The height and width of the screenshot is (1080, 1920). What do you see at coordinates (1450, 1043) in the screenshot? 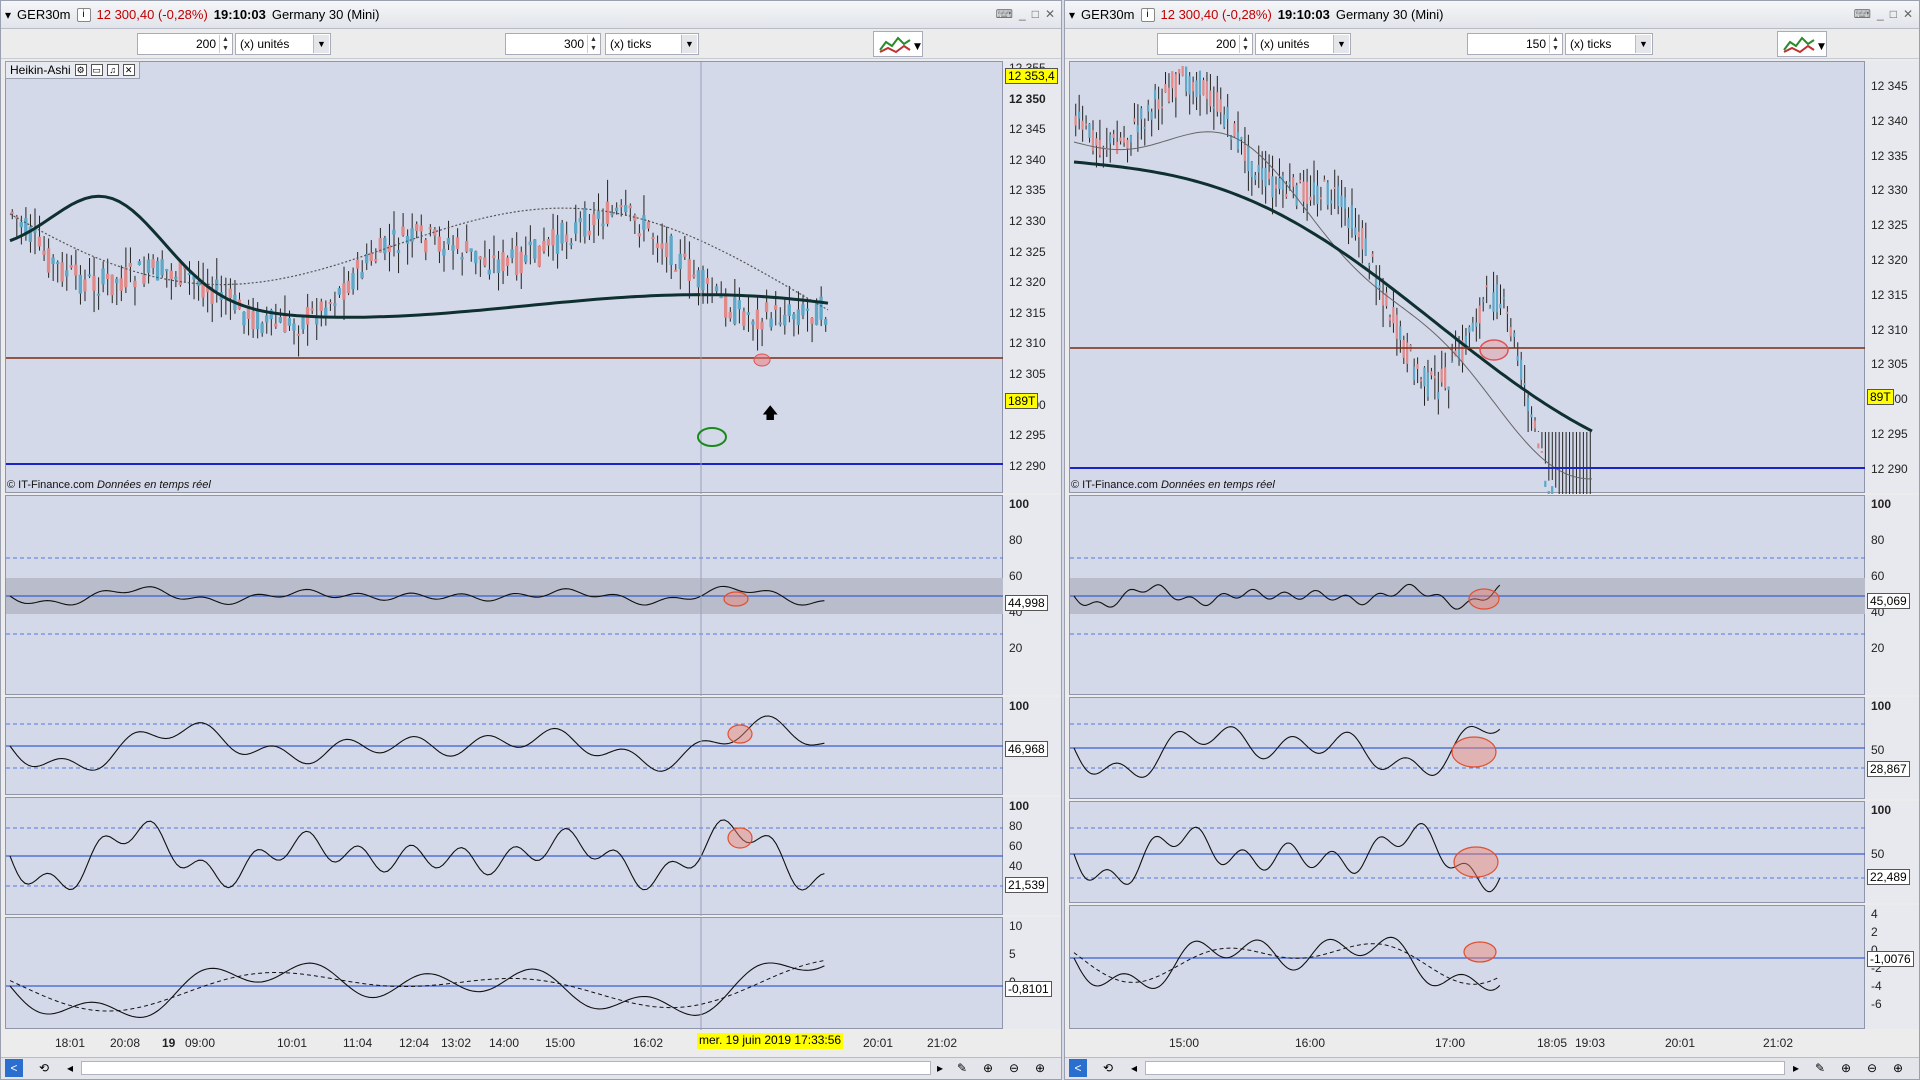
I see `time-tick-label: 17:00` at bounding box center [1450, 1043].